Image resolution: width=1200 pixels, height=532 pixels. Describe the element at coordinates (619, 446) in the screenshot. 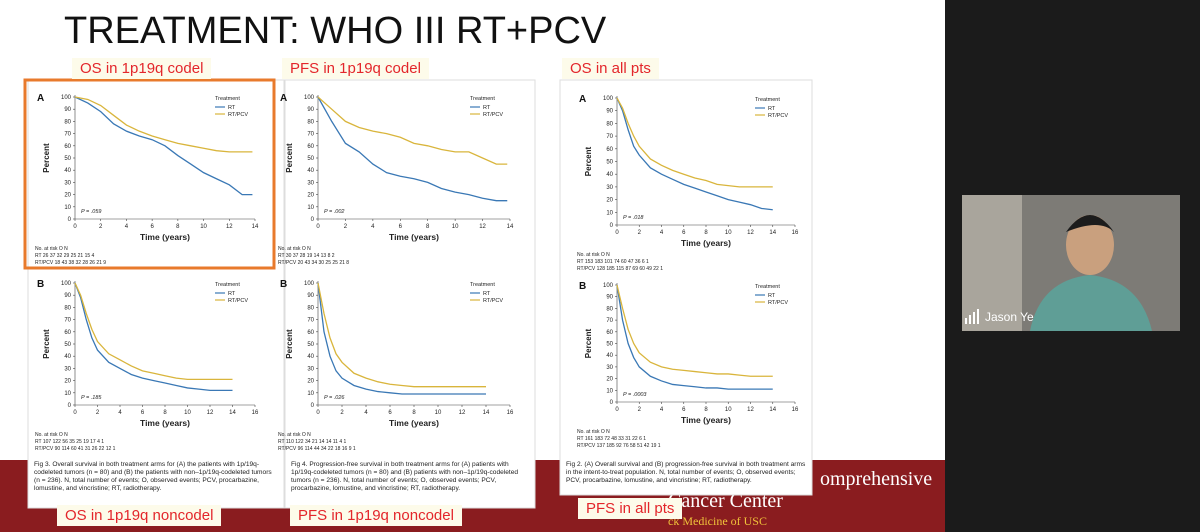

I see `risk-row: RT/PCV 137 185 92 76 58 51 42 19 1` at that location.